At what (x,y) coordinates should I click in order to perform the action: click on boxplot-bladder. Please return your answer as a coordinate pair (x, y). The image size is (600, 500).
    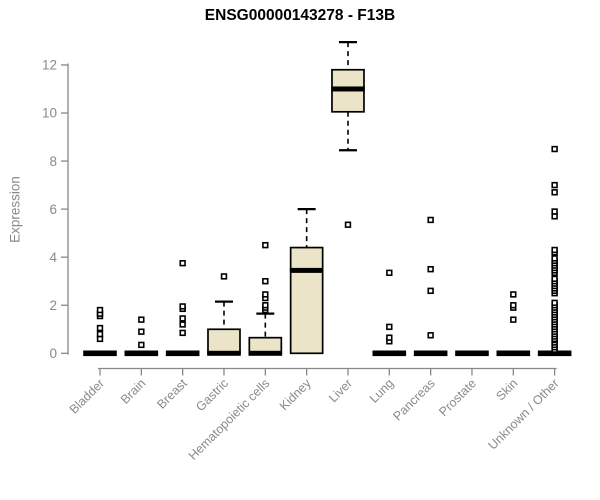
    Looking at the image, I should click on (100, 331).